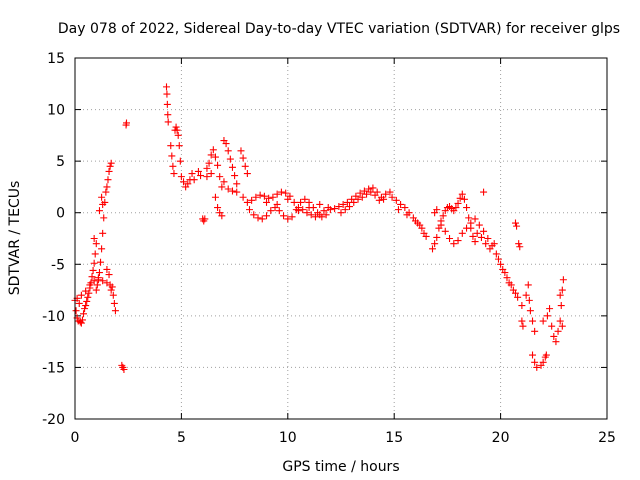 The image size is (640, 480). Describe the element at coordinates (53, 420) in the screenshot. I see `y-tick-label: -20` at that location.